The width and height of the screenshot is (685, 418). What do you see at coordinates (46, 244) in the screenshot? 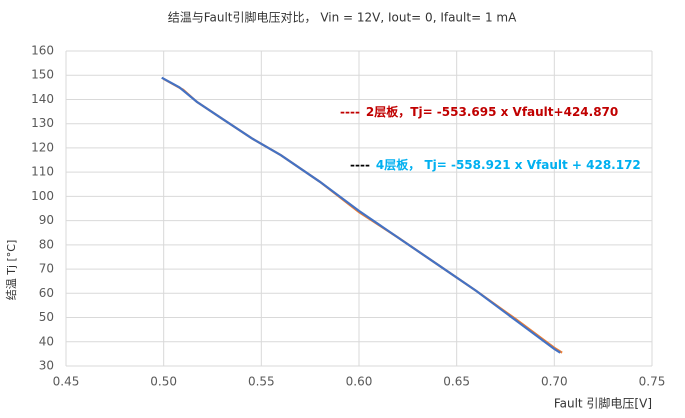
I see `y-tick-label: 80` at bounding box center [46, 244].